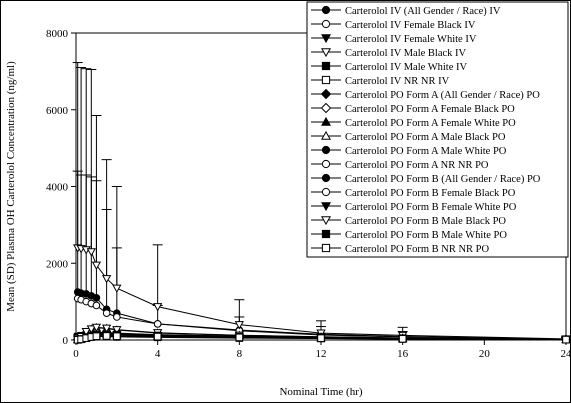  What do you see at coordinates (57, 188) in the screenshot?
I see `y-tick-label: 4000` at bounding box center [57, 188].